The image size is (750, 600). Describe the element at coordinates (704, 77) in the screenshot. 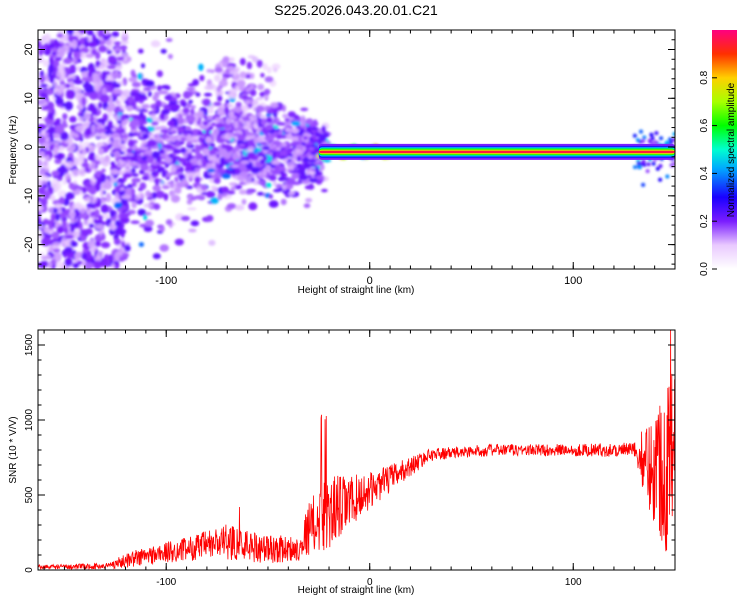

I see `colorbar-tick-label: 0.8` at that location.